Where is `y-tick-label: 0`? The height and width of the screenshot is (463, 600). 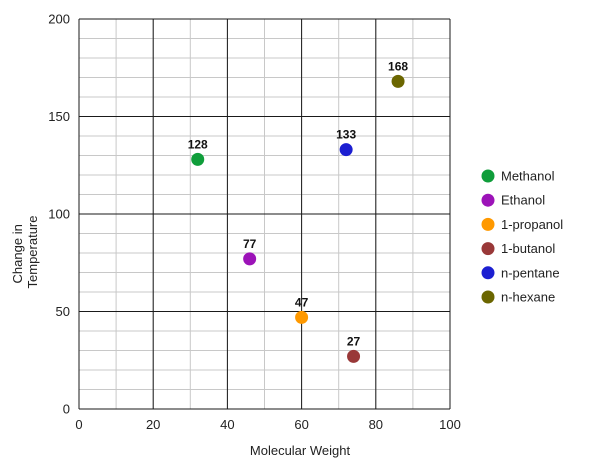
y-tick-label: 0 is located at coordinates (66, 409).